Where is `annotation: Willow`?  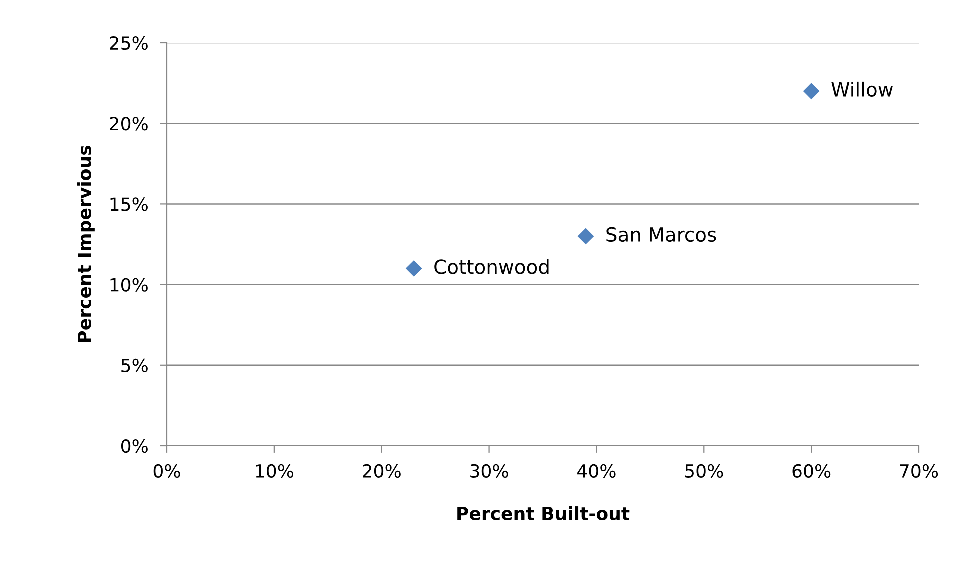 annotation: Willow is located at coordinates (862, 89).